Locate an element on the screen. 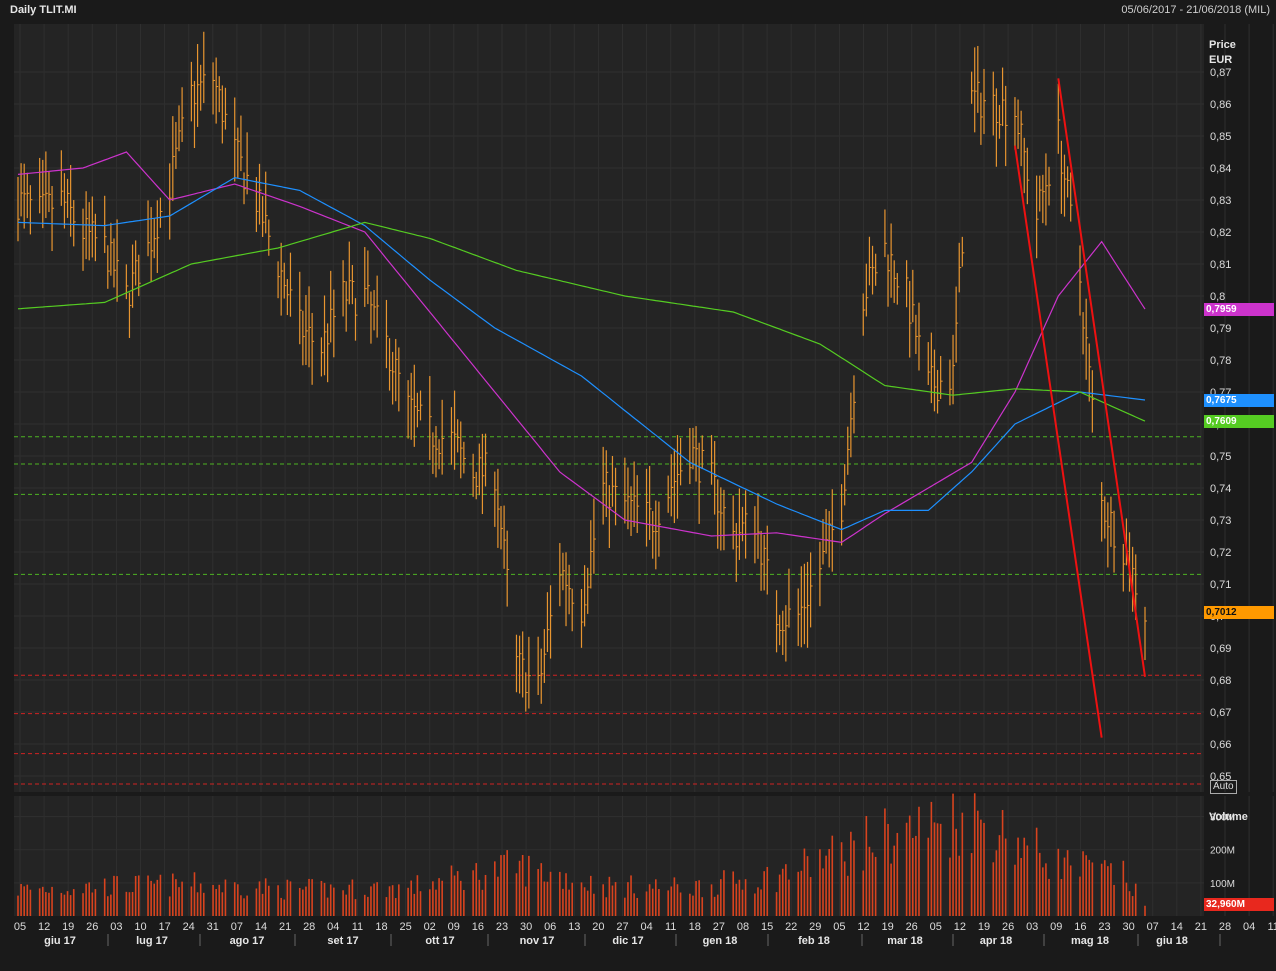 This screenshot has height=971, width=1276. day-tick-label: 15 is located at coordinates (767, 927).